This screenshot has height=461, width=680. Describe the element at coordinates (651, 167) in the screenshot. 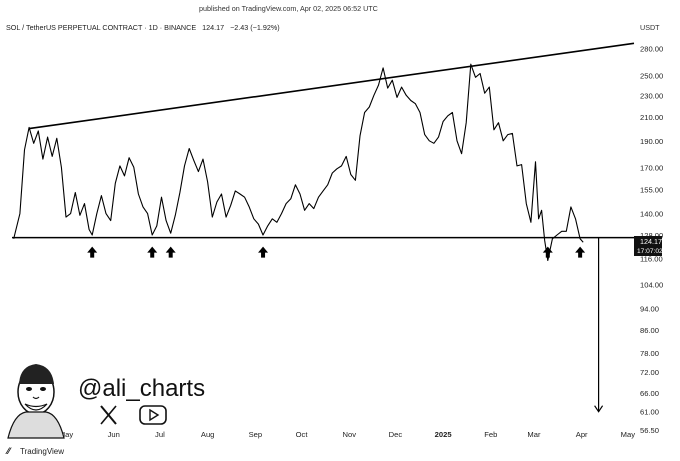

I see `y-tick-label: 170.00` at that location.